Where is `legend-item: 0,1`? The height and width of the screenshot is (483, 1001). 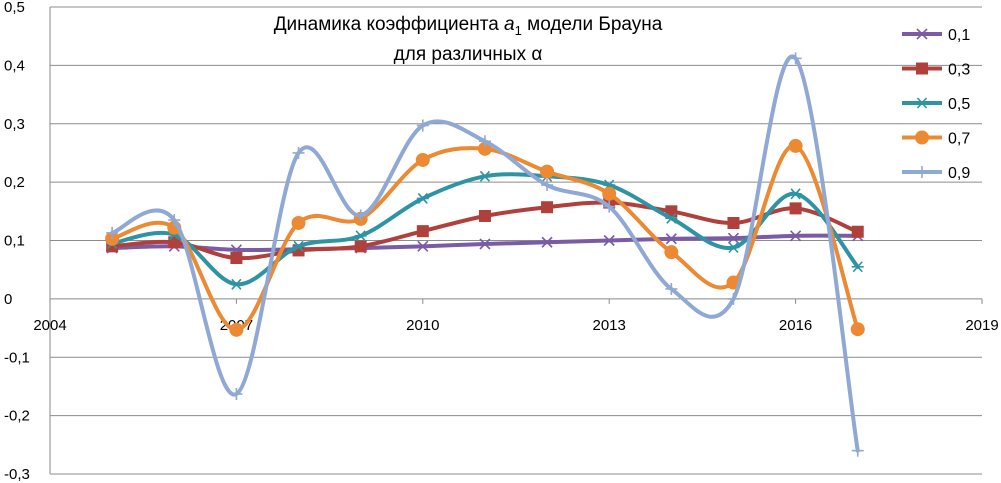 legend-item: 0,1 is located at coordinates (936, 35).